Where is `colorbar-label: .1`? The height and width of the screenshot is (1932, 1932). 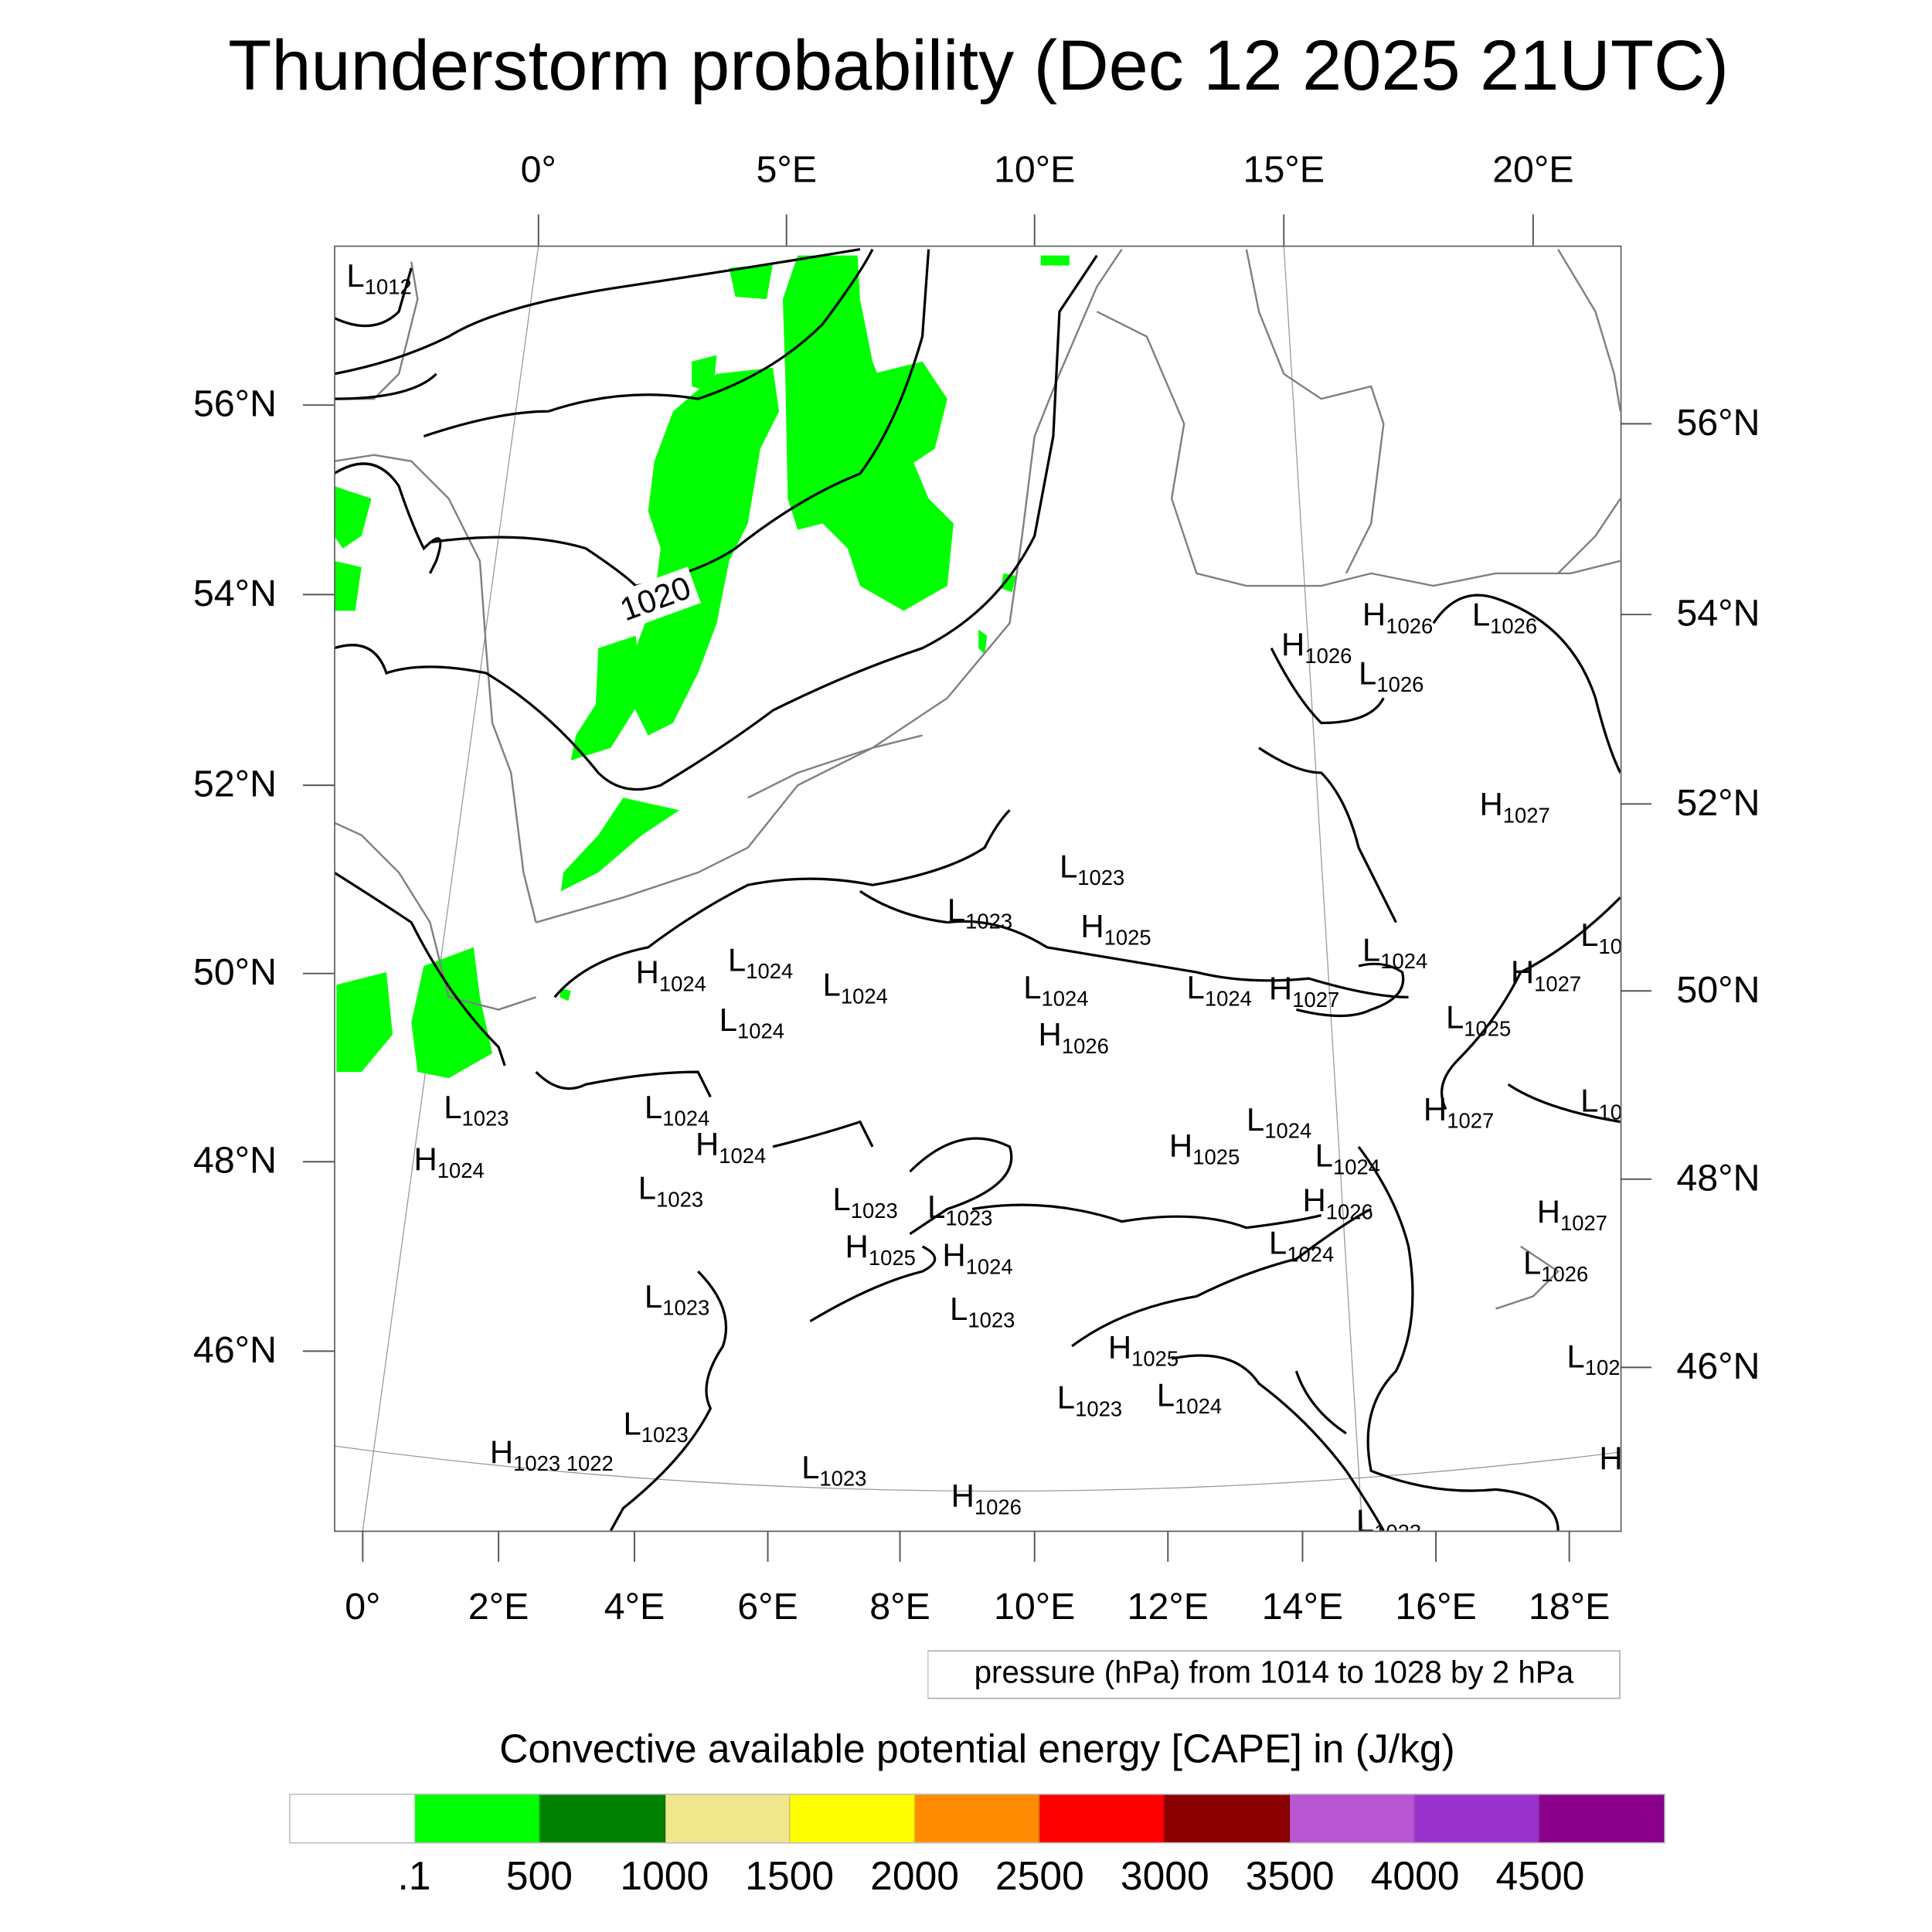
colorbar-label: .1 is located at coordinates (414, 1876).